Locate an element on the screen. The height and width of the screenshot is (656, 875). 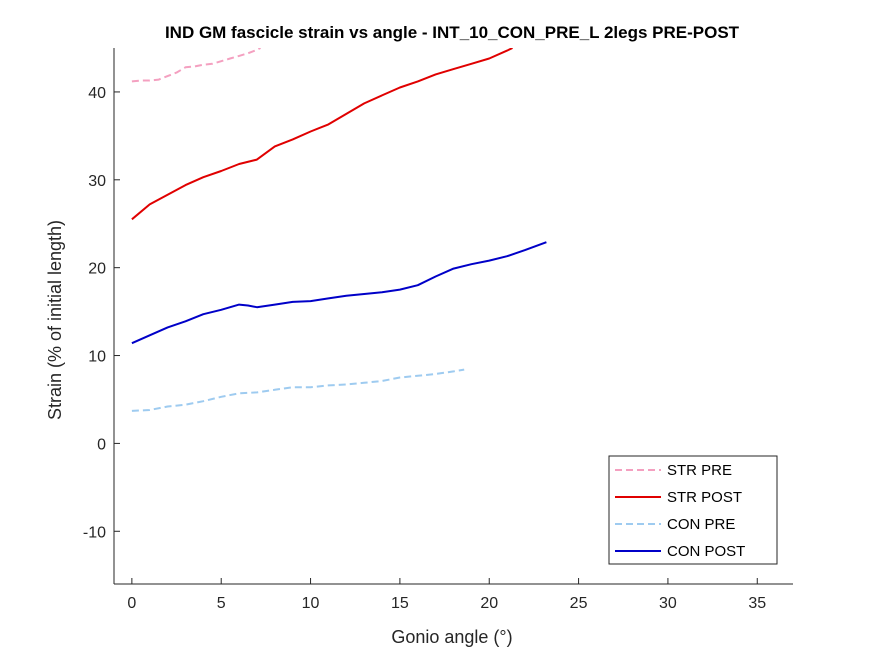
series-line-con-pre is located at coordinates (298, 390).